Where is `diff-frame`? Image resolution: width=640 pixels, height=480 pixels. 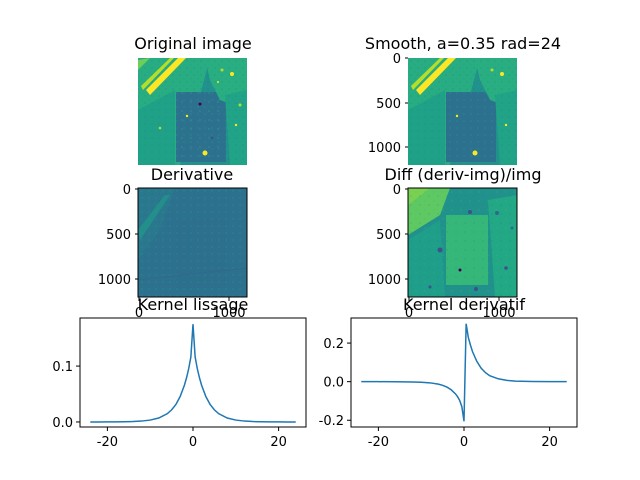 diff-frame is located at coordinates (462, 242).